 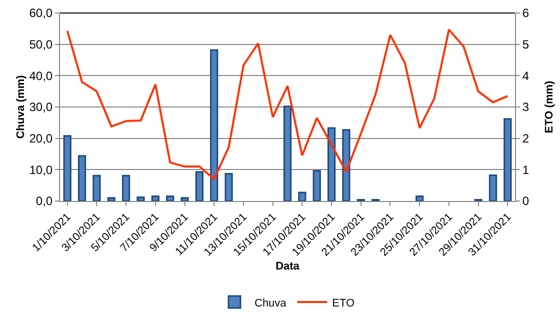 I want to click on legend-label: ETO, so click(x=344, y=303).